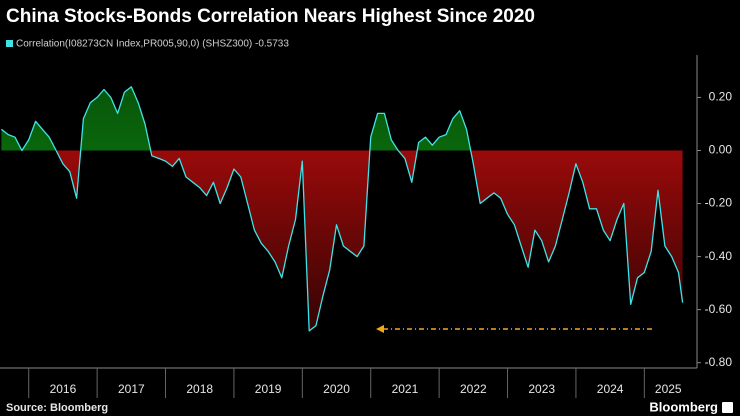 The height and width of the screenshot is (416, 740). I want to click on source: Source: Bloomberg, so click(57, 408).